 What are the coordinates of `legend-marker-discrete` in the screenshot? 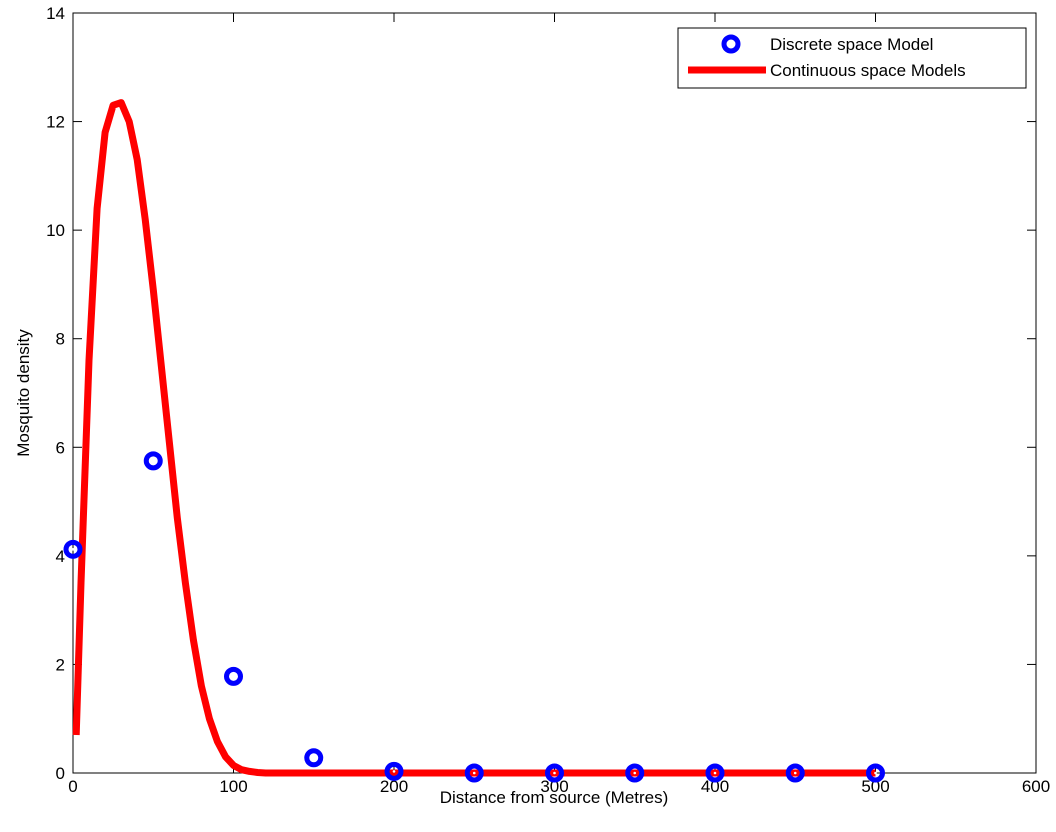 It's located at (731, 44).